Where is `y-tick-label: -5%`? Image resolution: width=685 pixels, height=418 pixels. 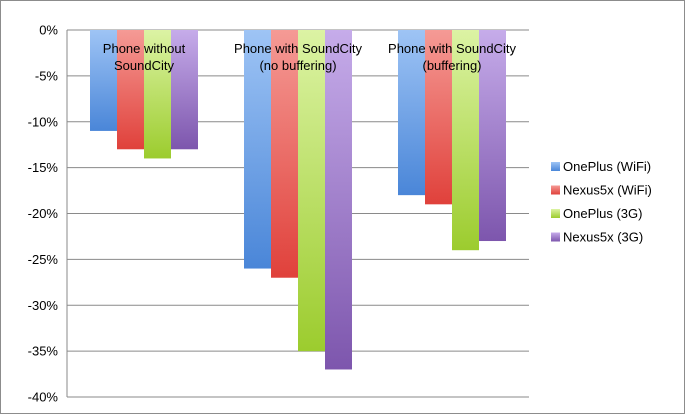 y-tick-label: -5% is located at coordinates (47, 75).